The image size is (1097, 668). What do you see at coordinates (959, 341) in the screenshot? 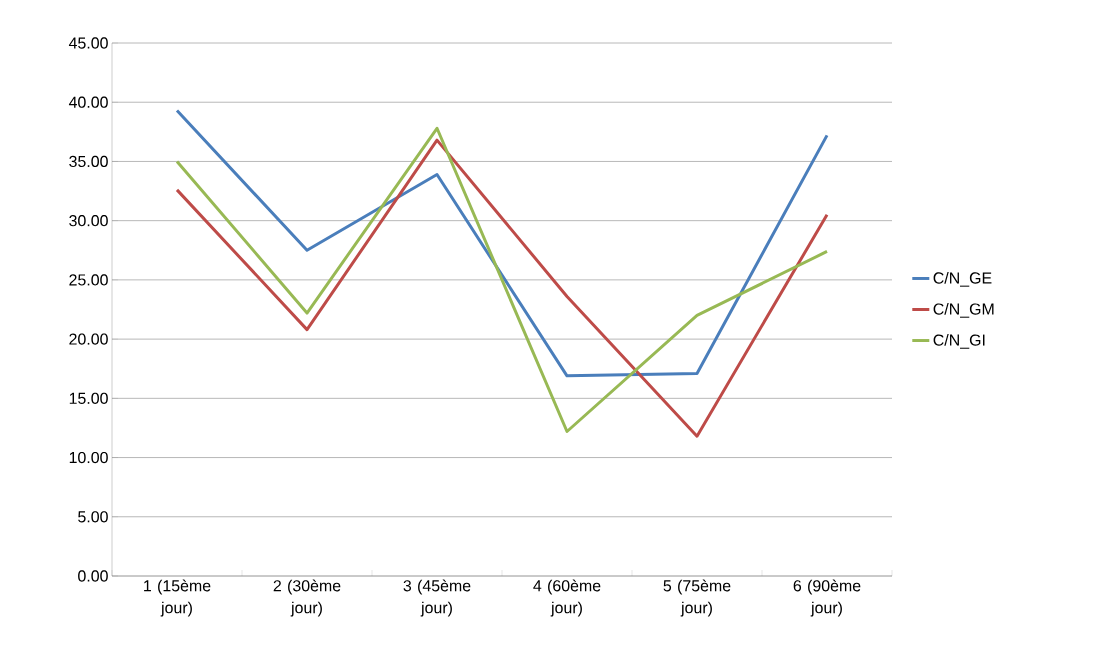
I see `legend-label: C/N_GI` at bounding box center [959, 341].